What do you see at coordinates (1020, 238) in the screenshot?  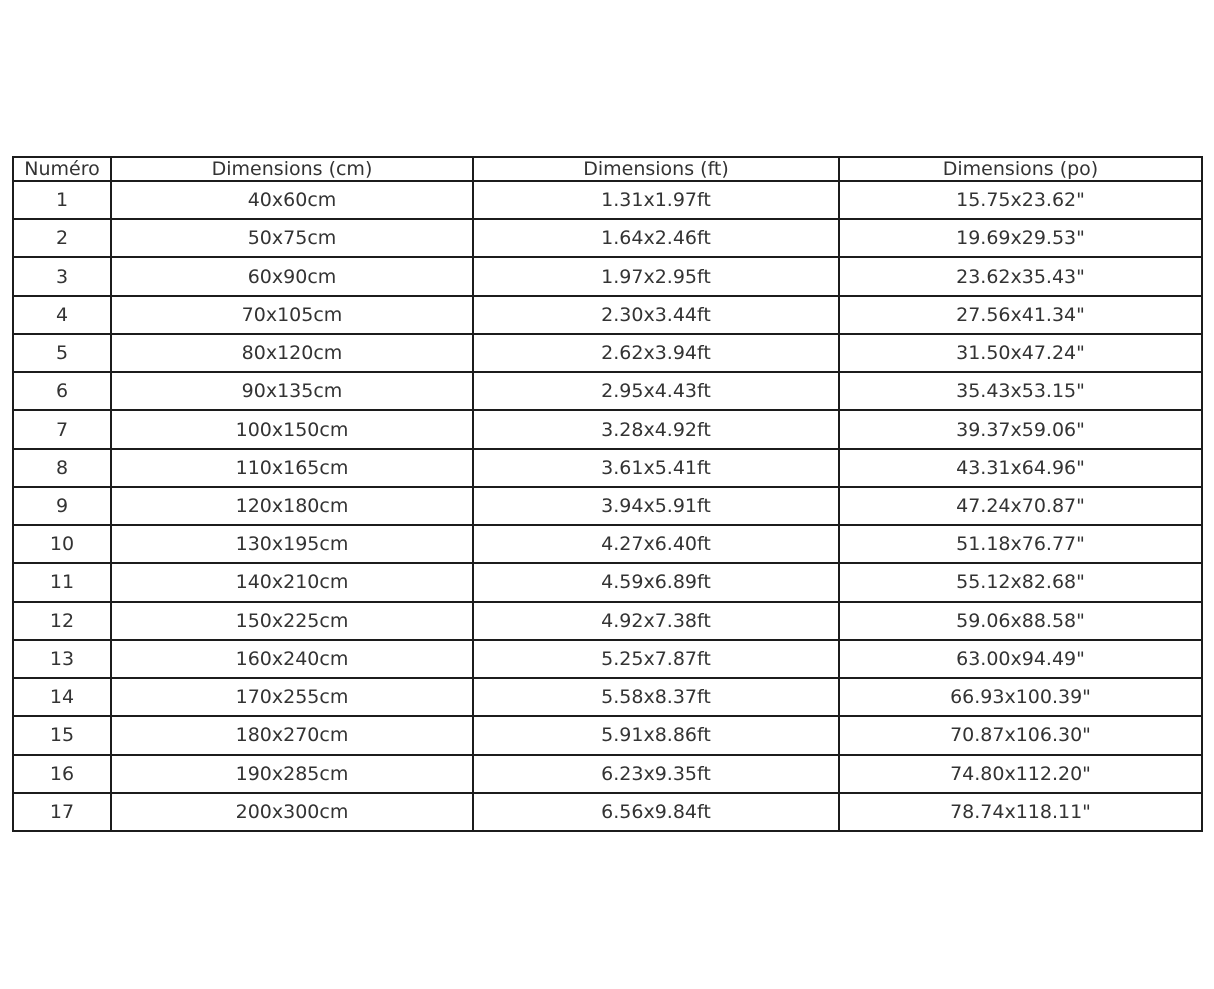 I see `cell-dimensions-po: 19.69x29.53"` at bounding box center [1020, 238].